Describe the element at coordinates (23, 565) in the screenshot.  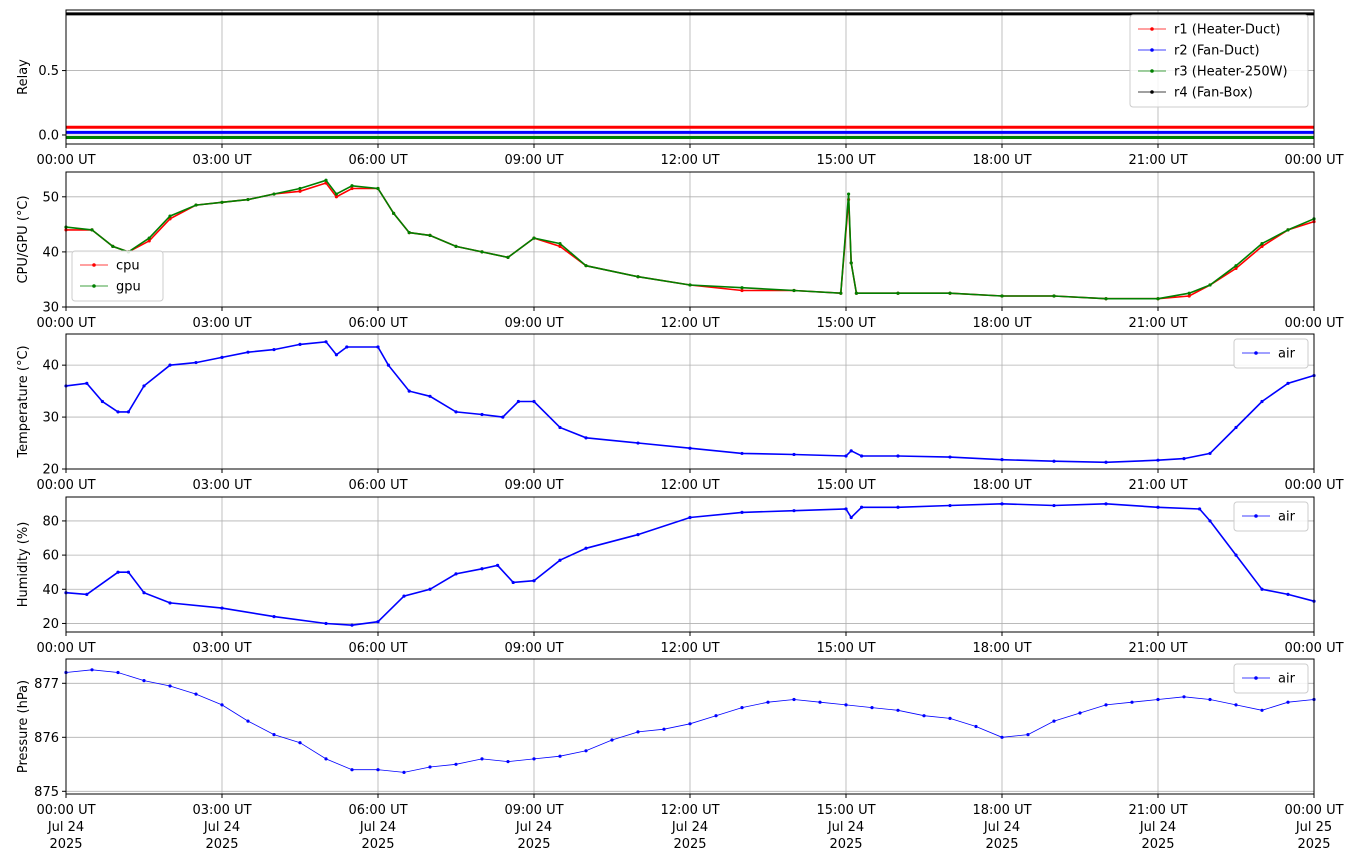
I see `y-axis-label: Humidity (%)` at that location.